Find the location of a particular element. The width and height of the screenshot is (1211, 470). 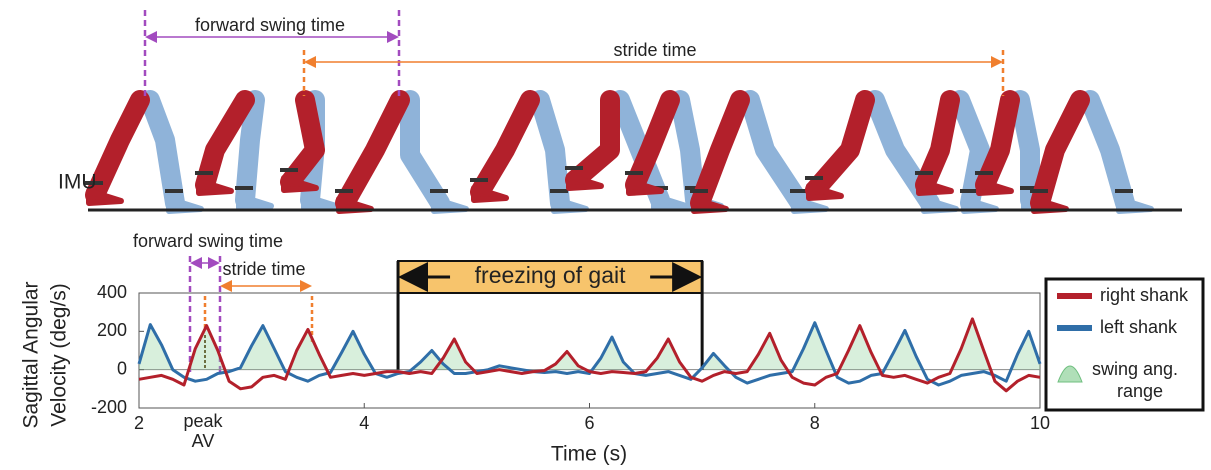

legend-label: swing ang. is located at coordinates (1135, 369).